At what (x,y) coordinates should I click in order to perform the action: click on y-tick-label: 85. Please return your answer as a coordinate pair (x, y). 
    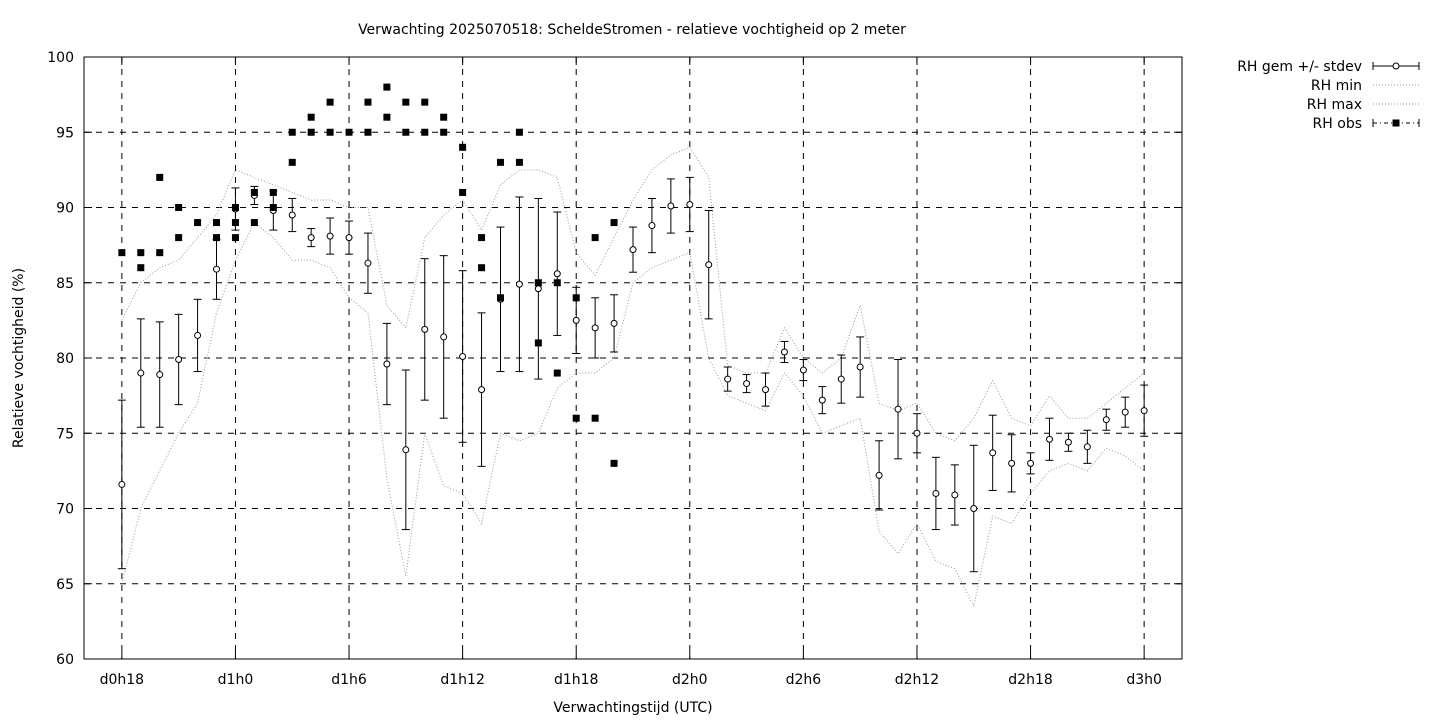
    Looking at the image, I should click on (65, 284).